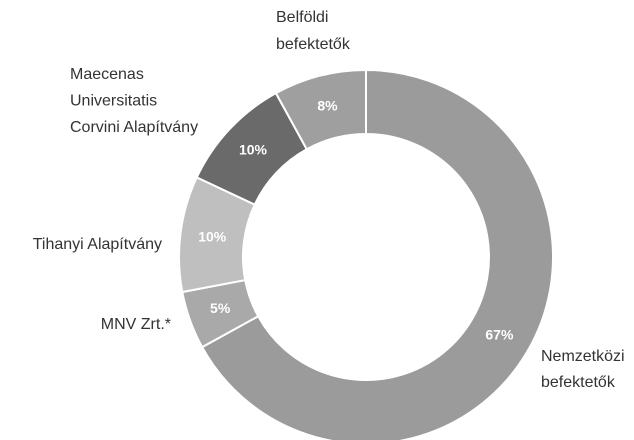 This screenshot has width=634, height=440. Describe the element at coordinates (499, 335) in the screenshot. I see `value-label: 67%` at that location.